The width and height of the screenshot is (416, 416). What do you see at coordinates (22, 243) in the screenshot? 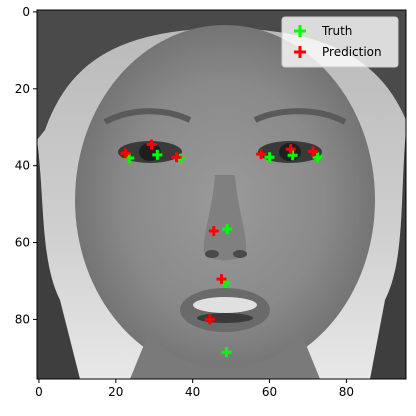
I see `y-tick-label: 60` at bounding box center [22, 243].